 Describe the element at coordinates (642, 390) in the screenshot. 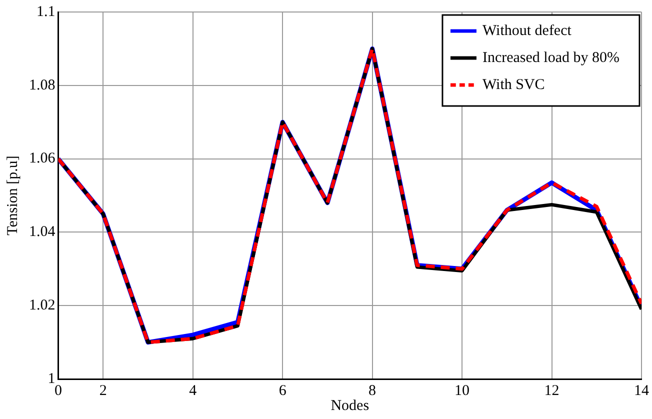

I see `x-tick-label: 14` at that location.